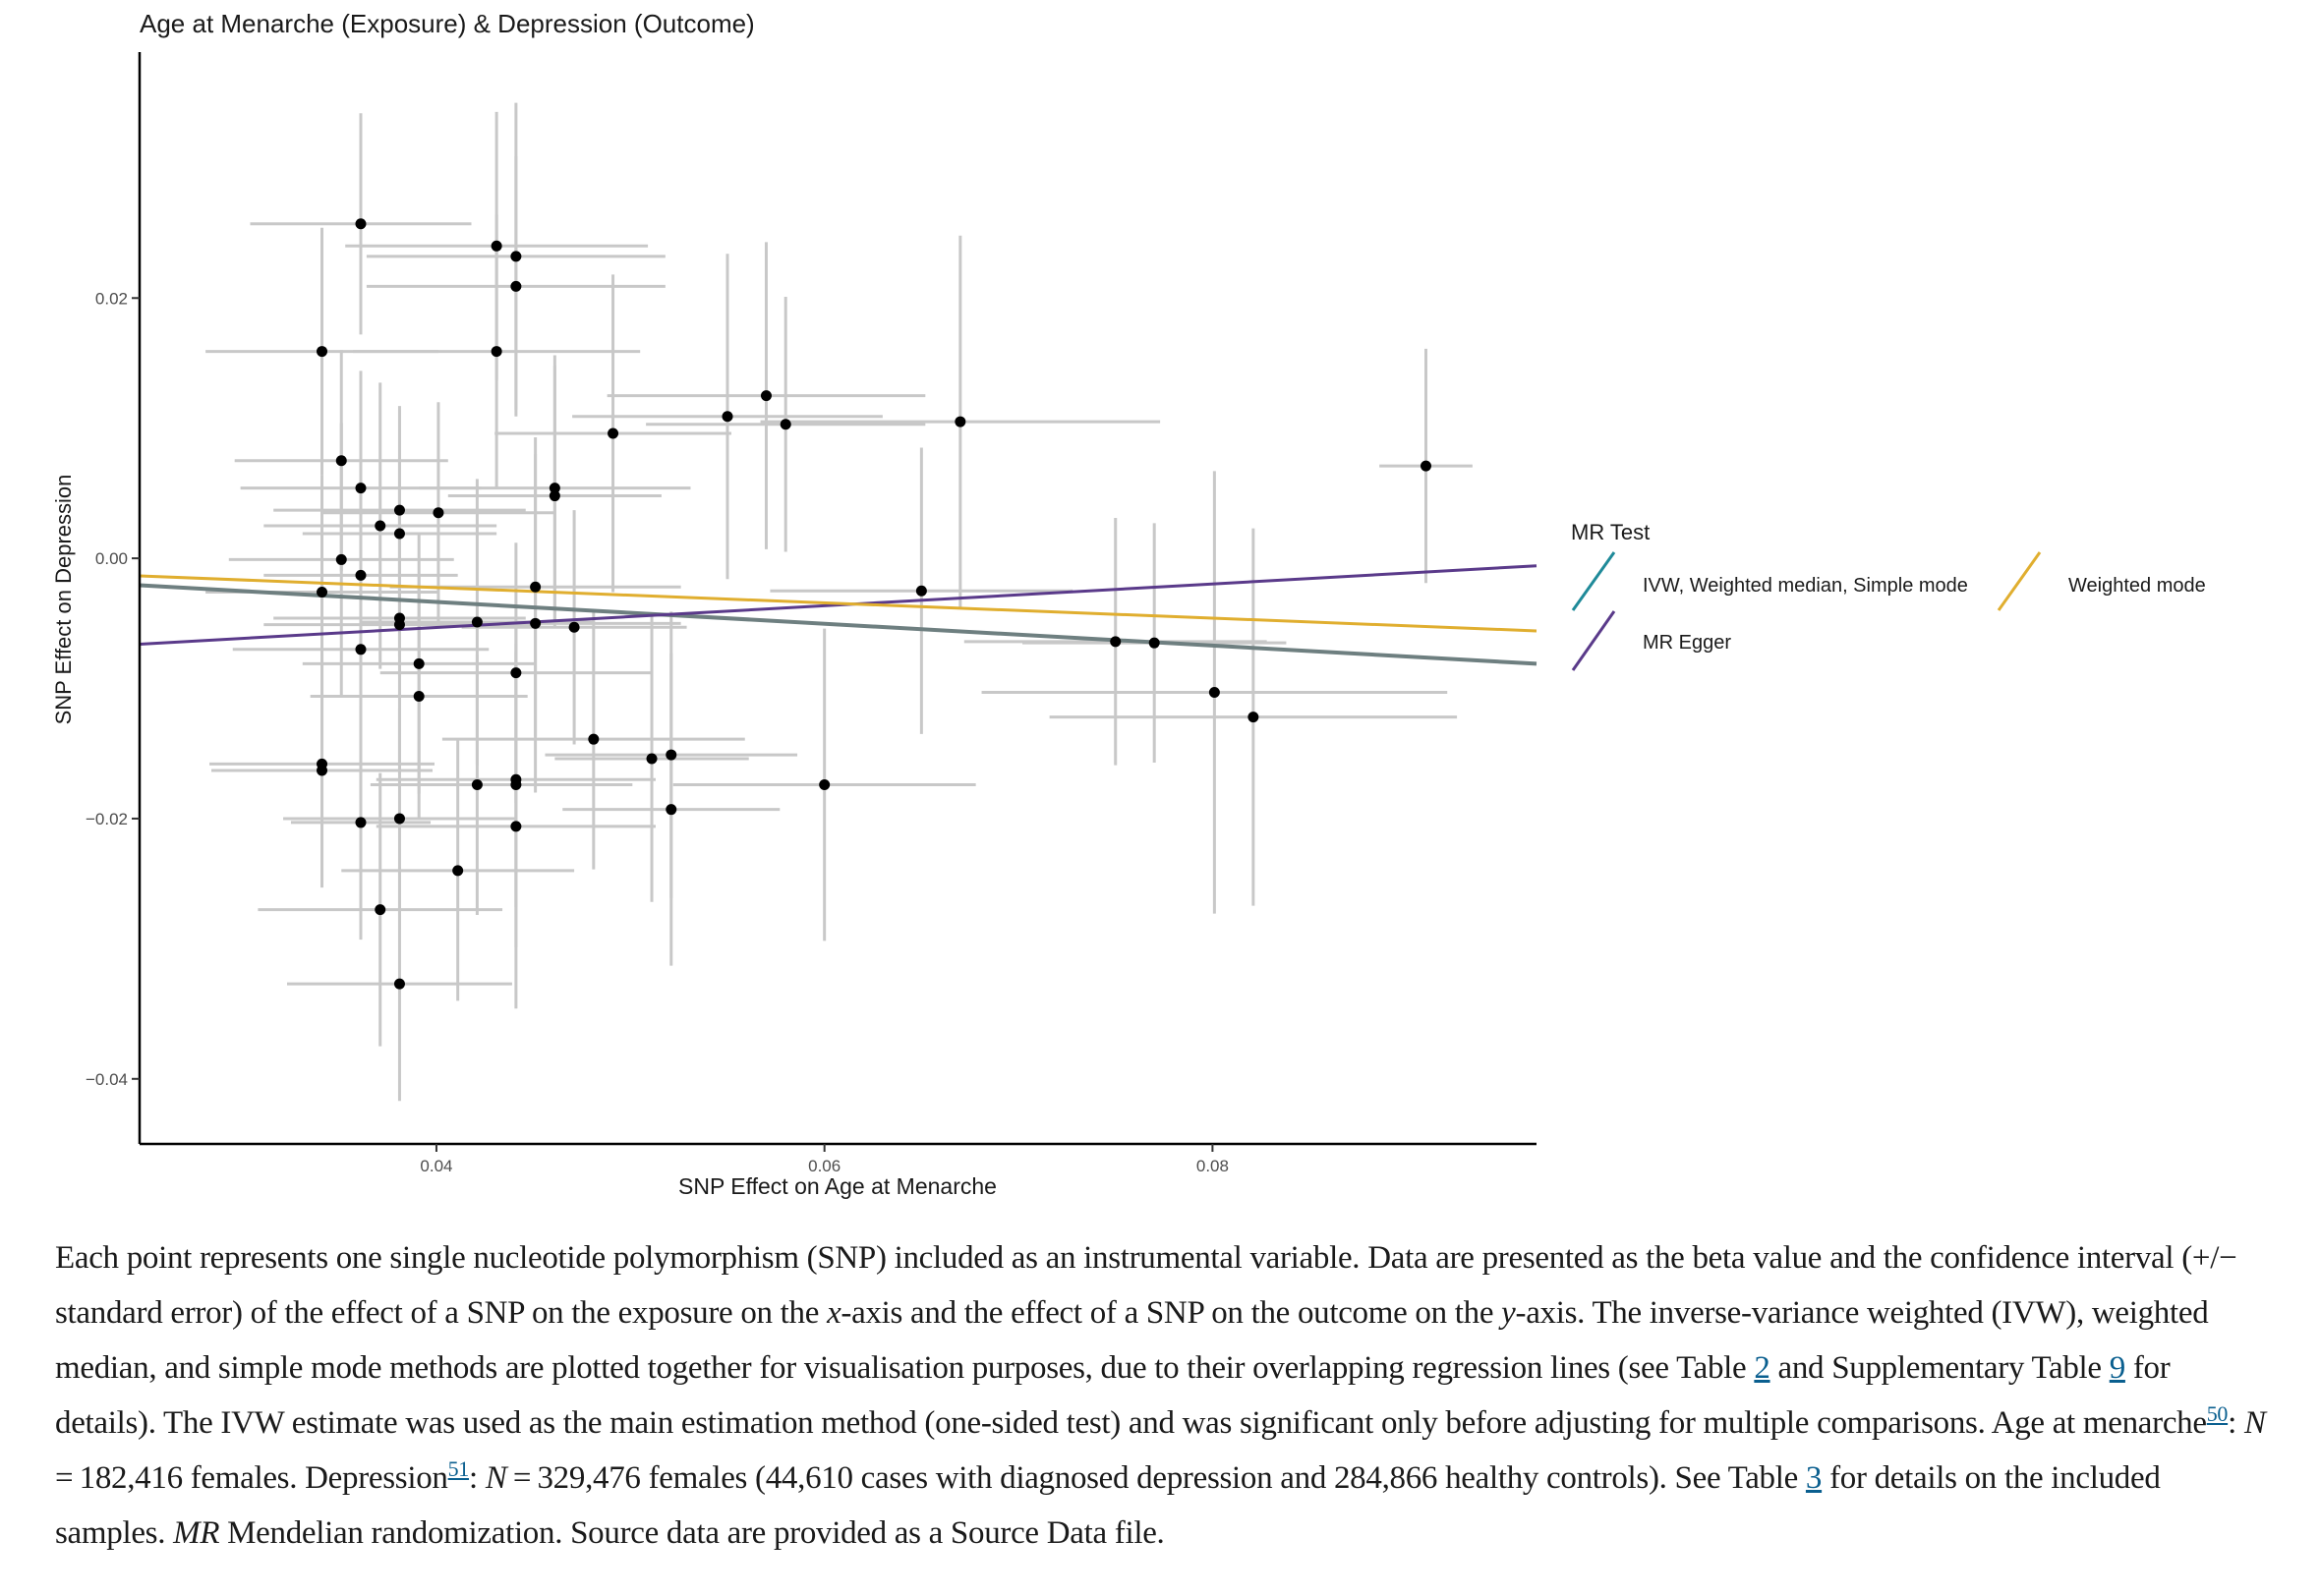 Image resolution: width=2320 pixels, height=1596 pixels. What do you see at coordinates (2217, 1413) in the screenshot?
I see `reference-50-link: 50` at bounding box center [2217, 1413].